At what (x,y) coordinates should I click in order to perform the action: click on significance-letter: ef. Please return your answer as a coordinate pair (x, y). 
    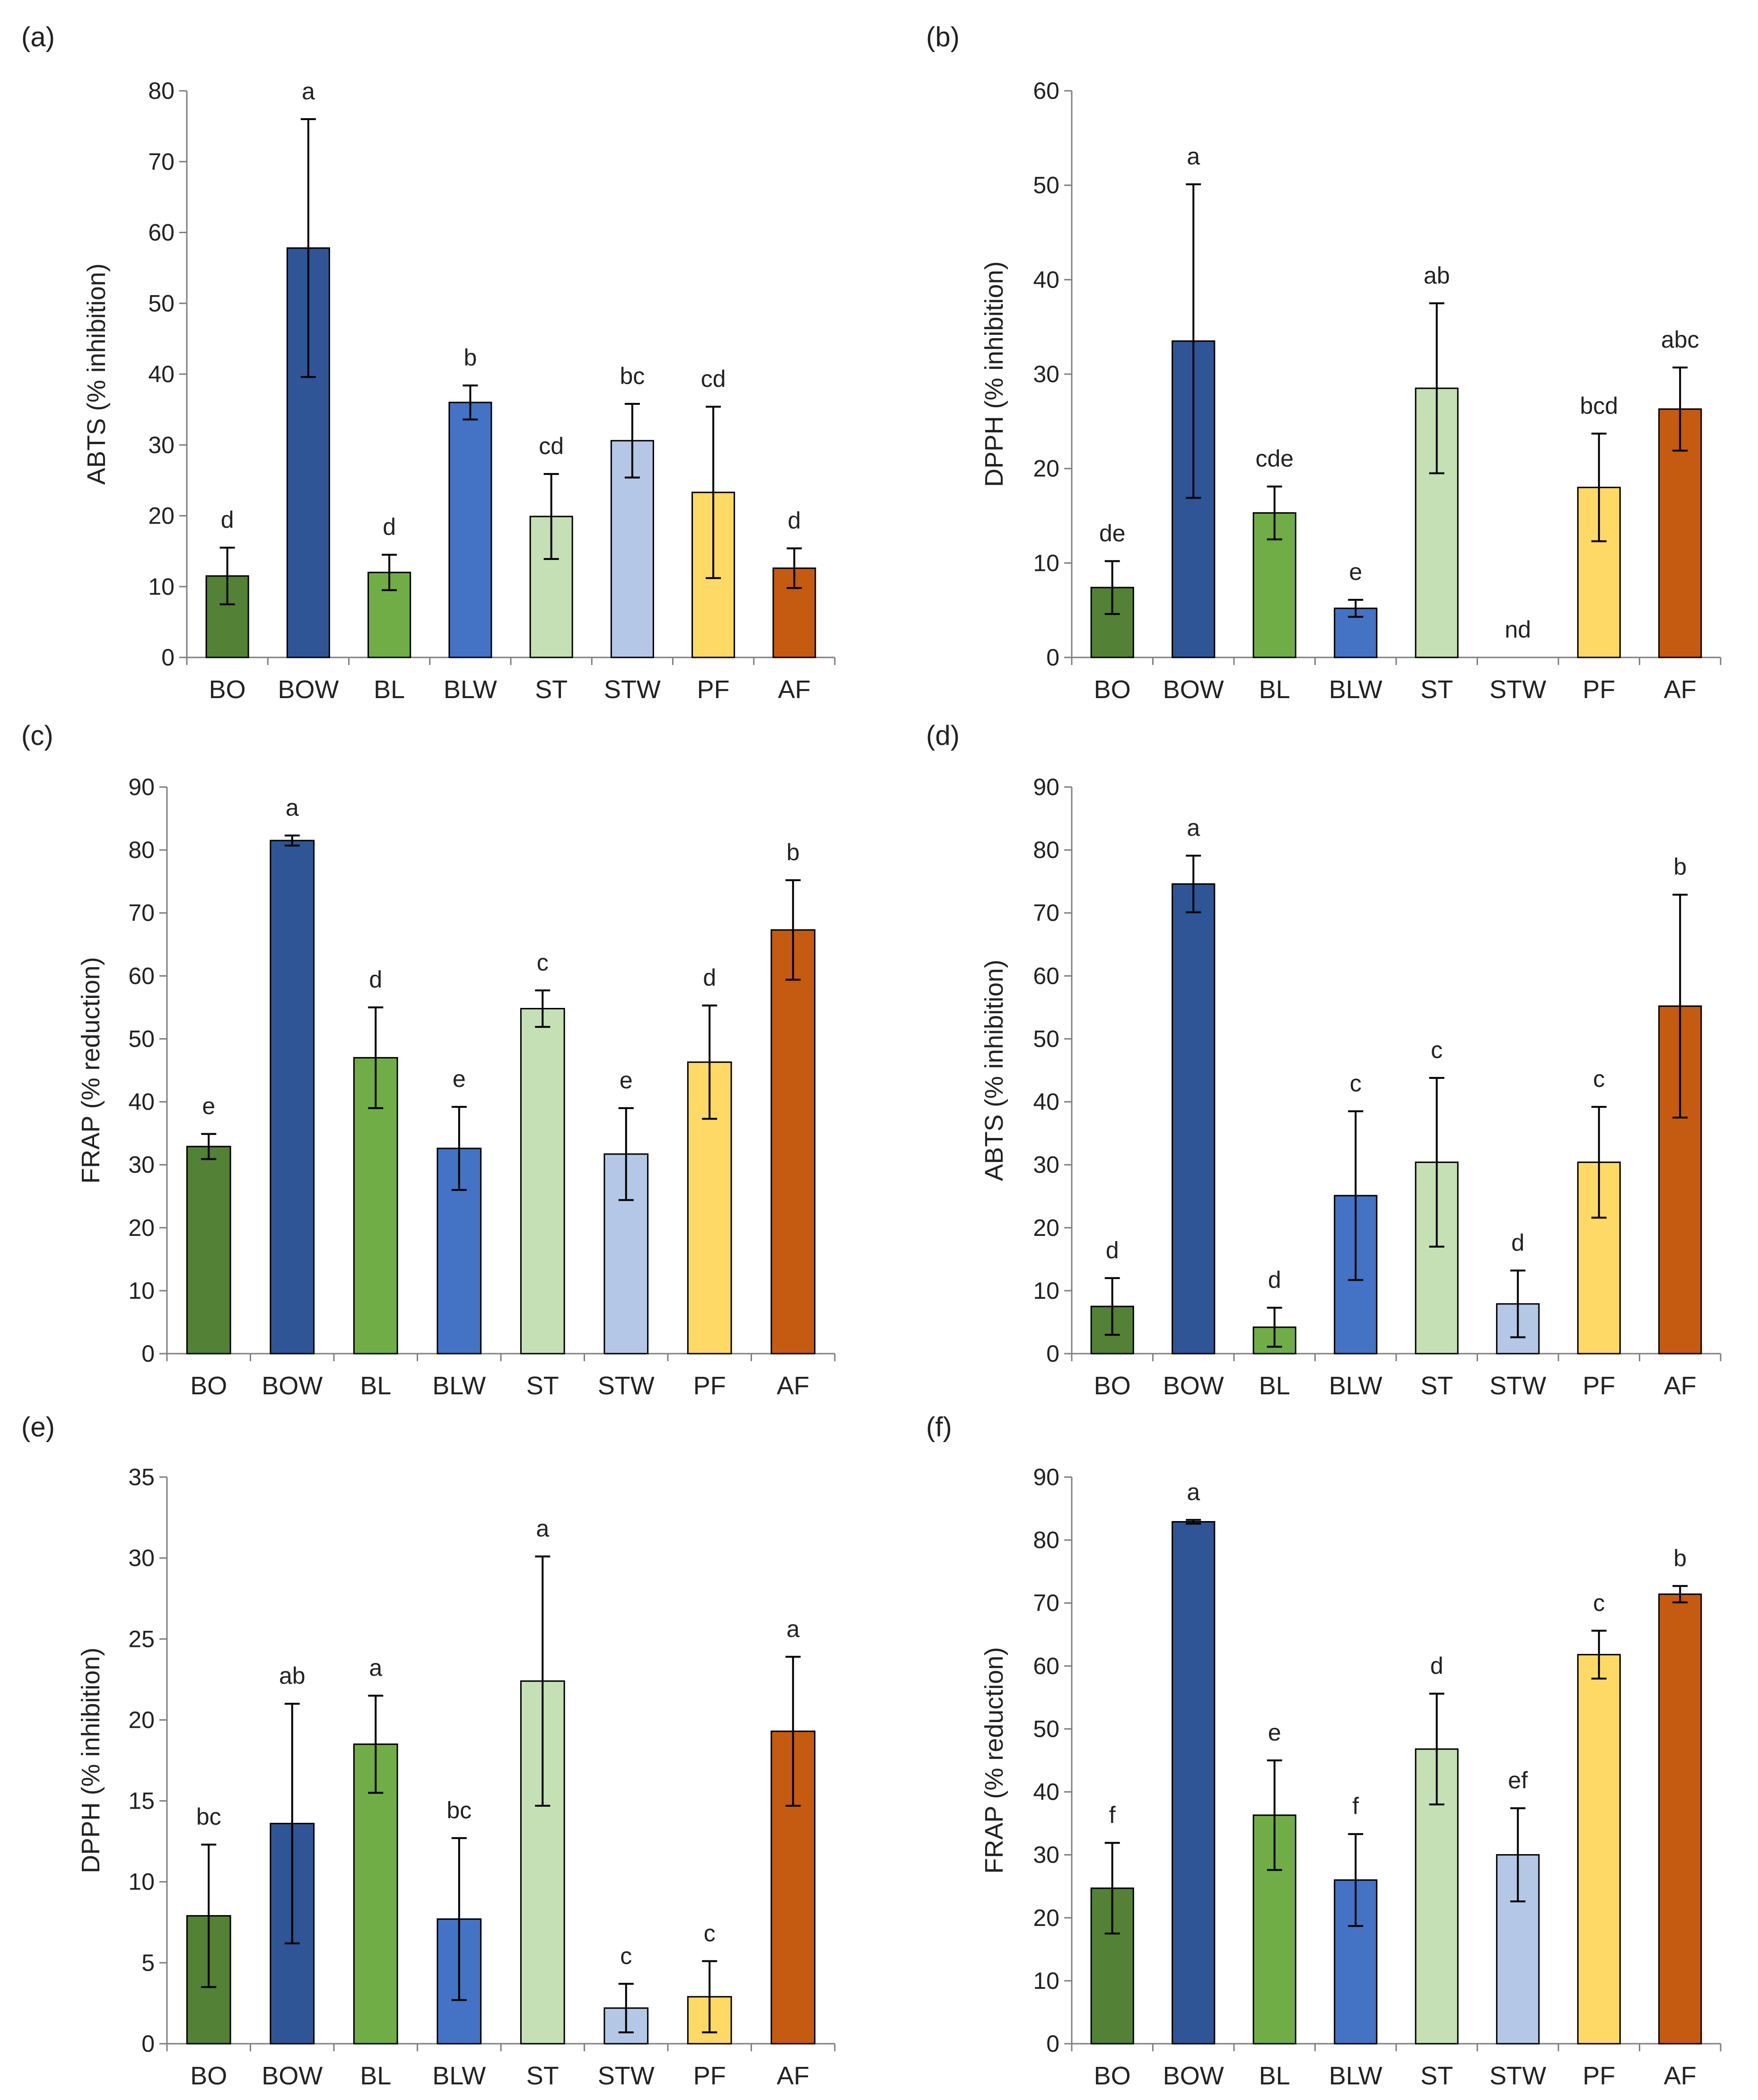
    Looking at the image, I should click on (1518, 1780).